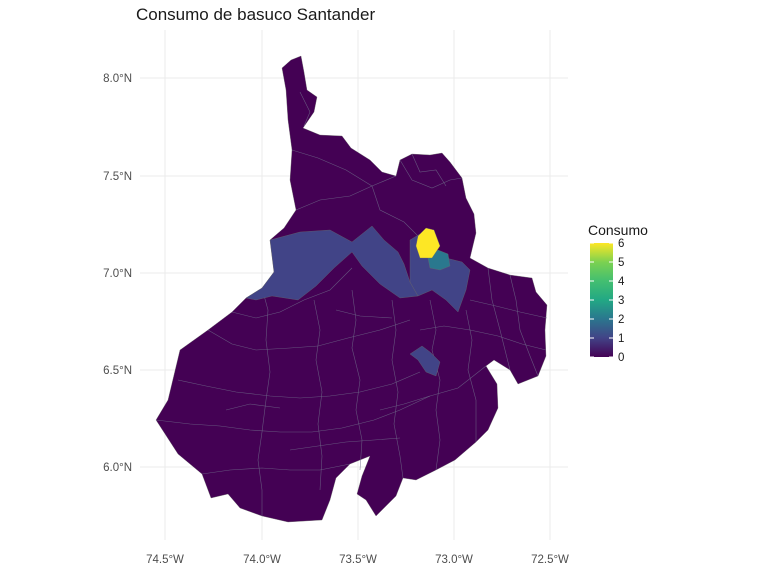 Image resolution: width=761 pixels, height=573 pixels. Describe the element at coordinates (618, 230) in the screenshot. I see `legend-title: Consumo` at that location.